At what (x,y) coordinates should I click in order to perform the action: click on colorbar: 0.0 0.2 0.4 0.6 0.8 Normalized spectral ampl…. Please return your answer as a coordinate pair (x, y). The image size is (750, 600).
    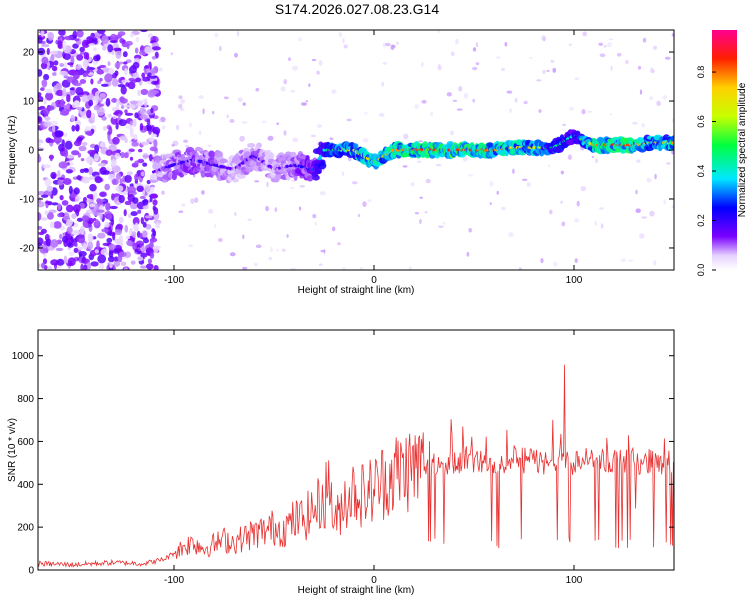
    Looking at the image, I should click on (722, 153).